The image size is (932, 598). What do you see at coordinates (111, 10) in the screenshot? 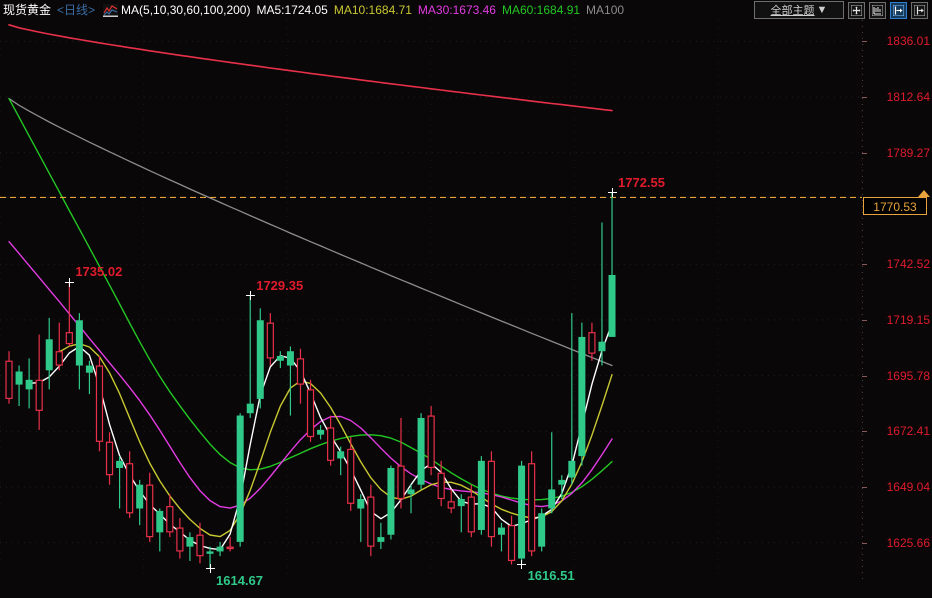
I see `line-chart-icon` at bounding box center [111, 10].